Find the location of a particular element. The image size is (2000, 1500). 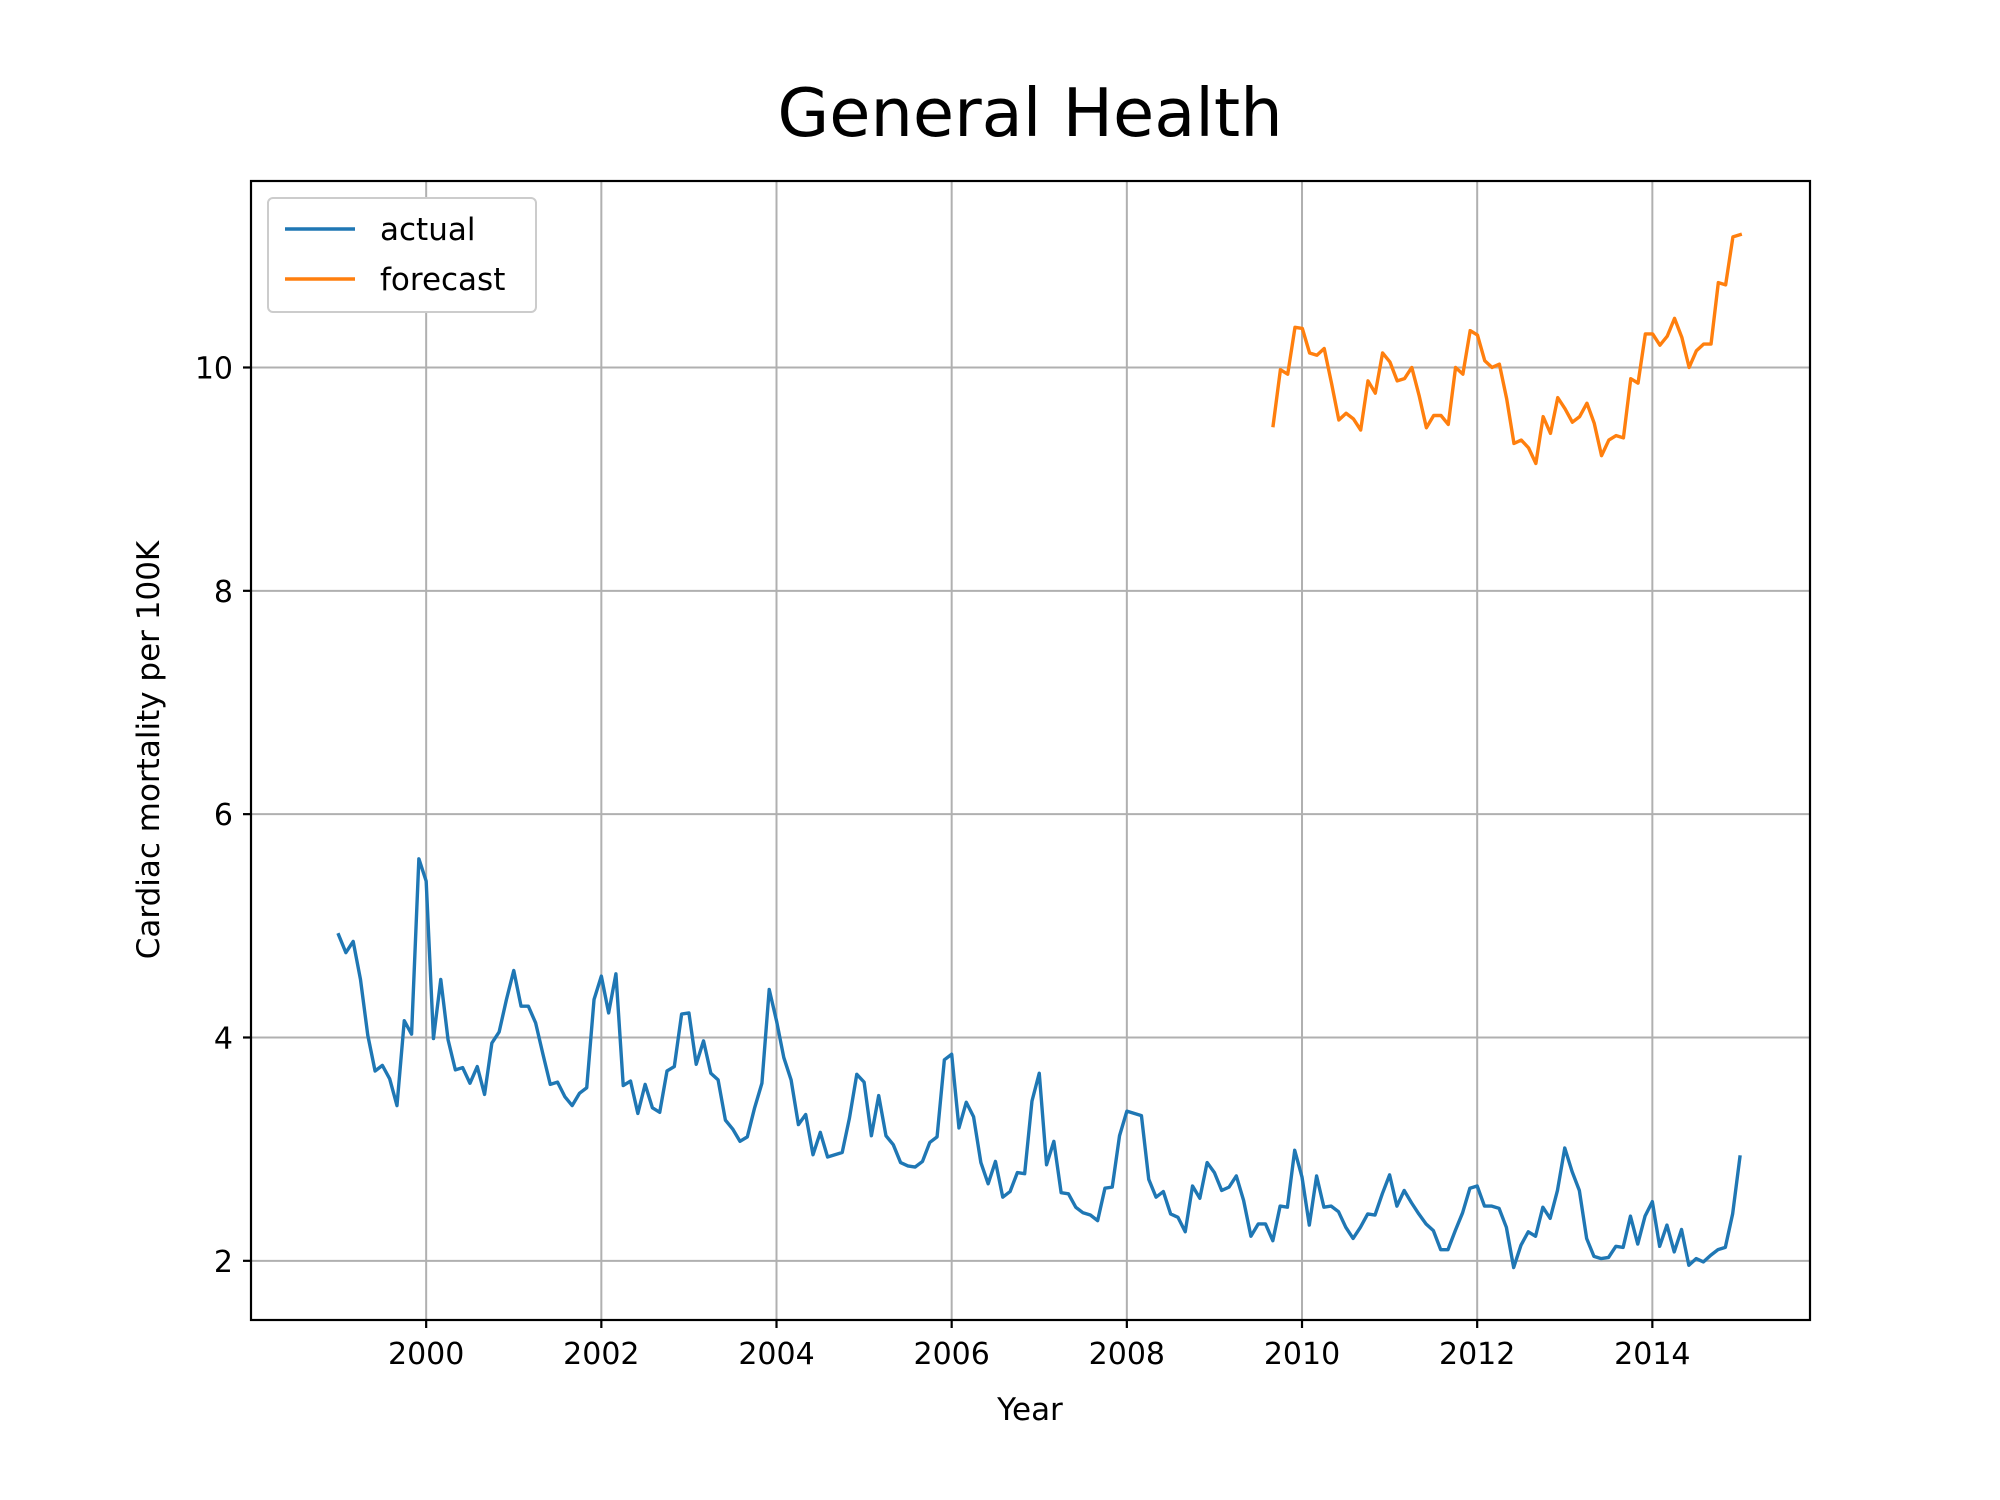

y-tick-label: 6 is located at coordinates (223, 815).